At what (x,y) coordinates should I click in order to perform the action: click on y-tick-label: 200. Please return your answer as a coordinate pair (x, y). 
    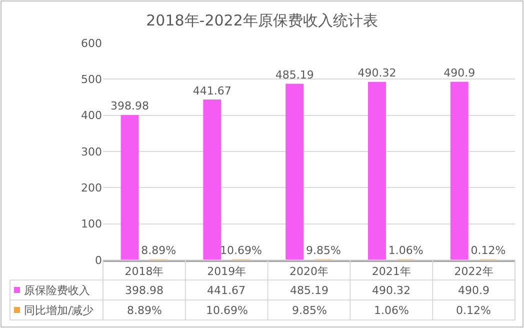
    Looking at the image, I should click on (91, 188).